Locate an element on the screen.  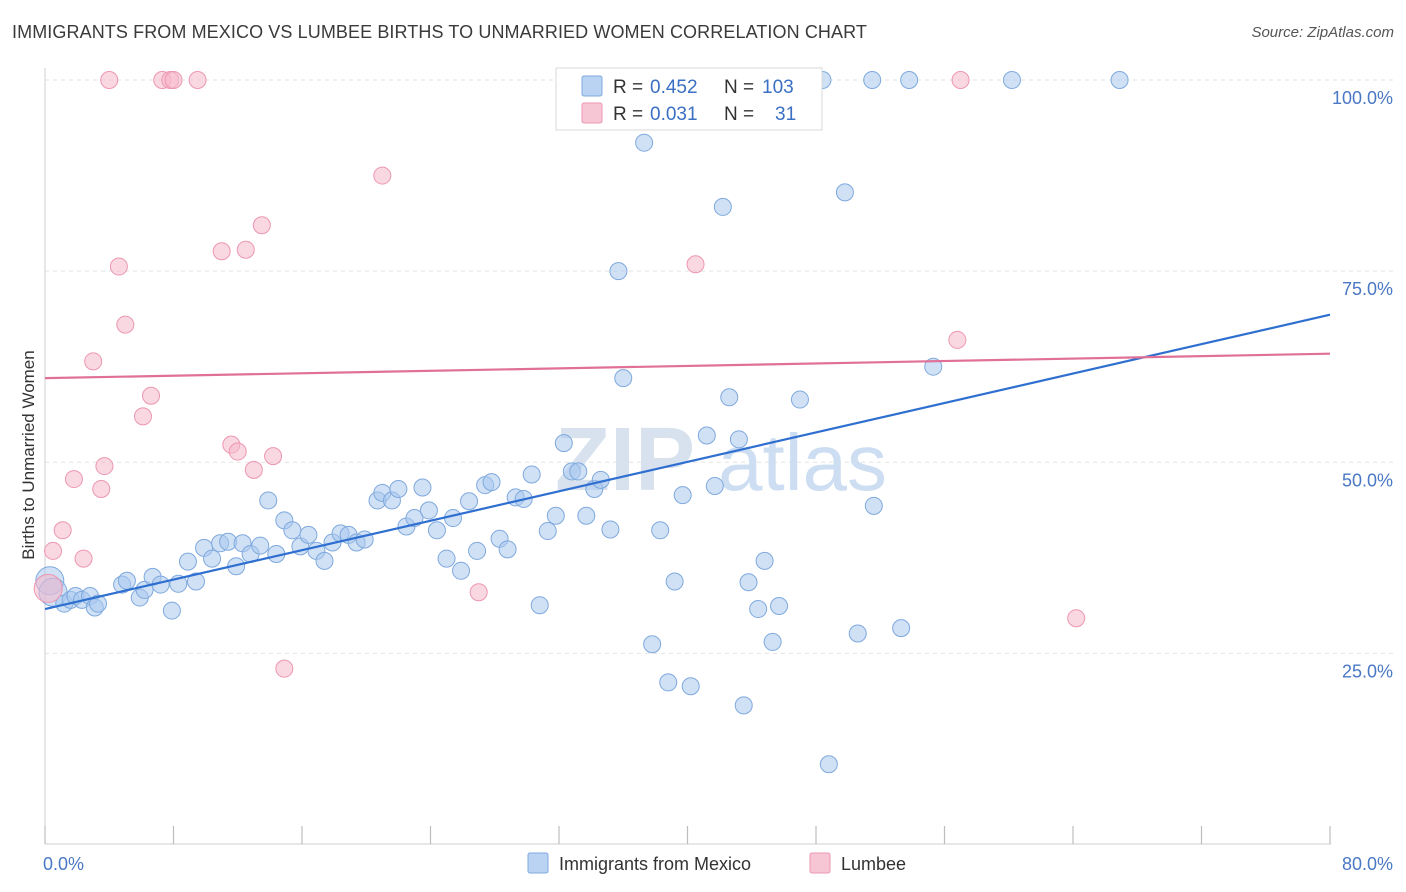
bottom-legend-swatch-mexico is located at coordinates (538, 863).